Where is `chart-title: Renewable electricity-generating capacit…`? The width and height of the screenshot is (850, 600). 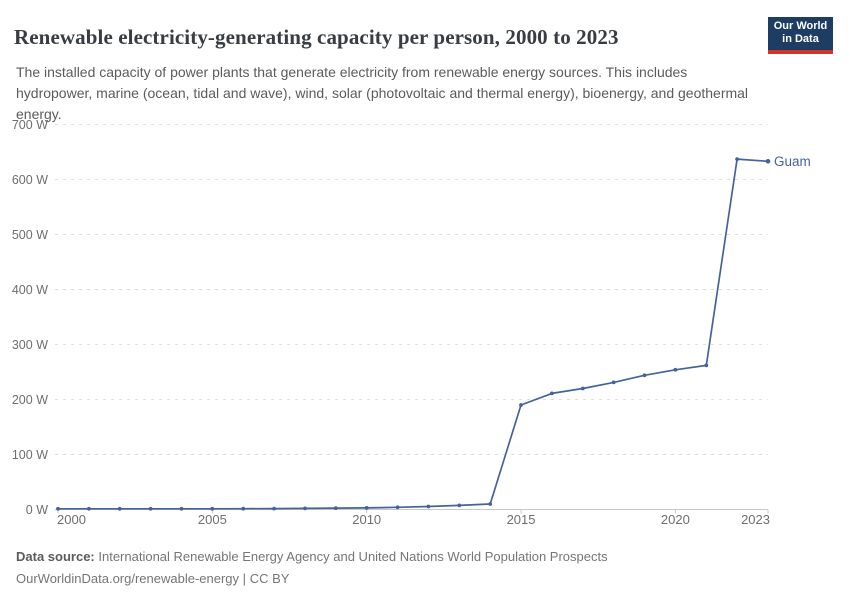 chart-title: Renewable electricity-generating capacit… is located at coordinates (316, 37).